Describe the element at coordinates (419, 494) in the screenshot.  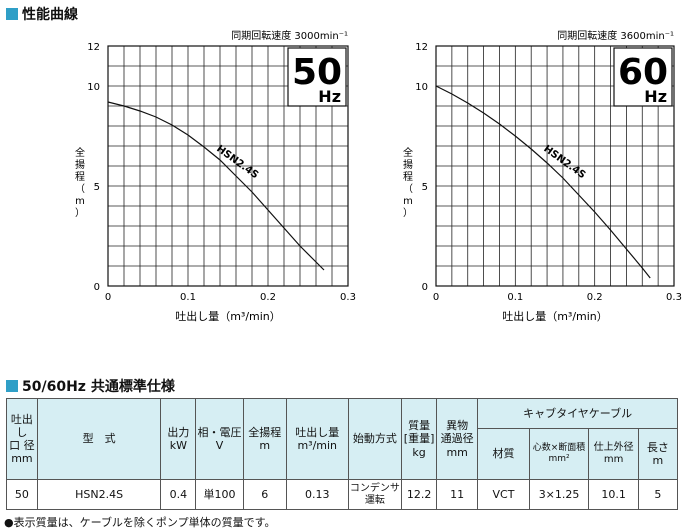
I see `cell-mass: 12.2` at that location.